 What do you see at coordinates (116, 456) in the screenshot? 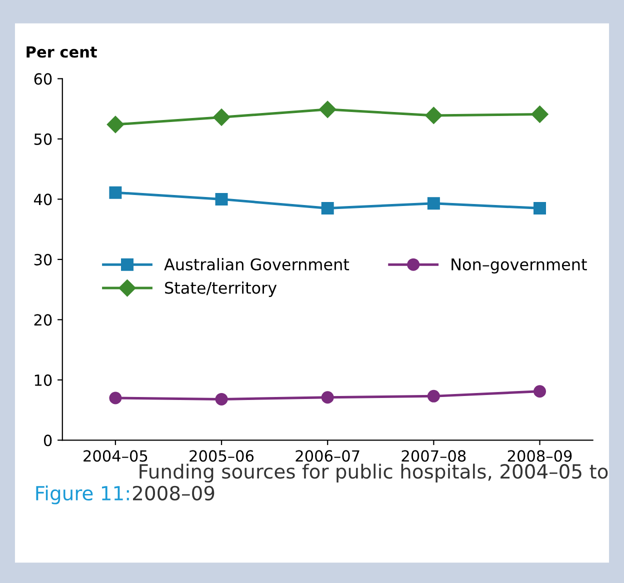
I see `x-tick-label: 2004–05` at bounding box center [116, 456].